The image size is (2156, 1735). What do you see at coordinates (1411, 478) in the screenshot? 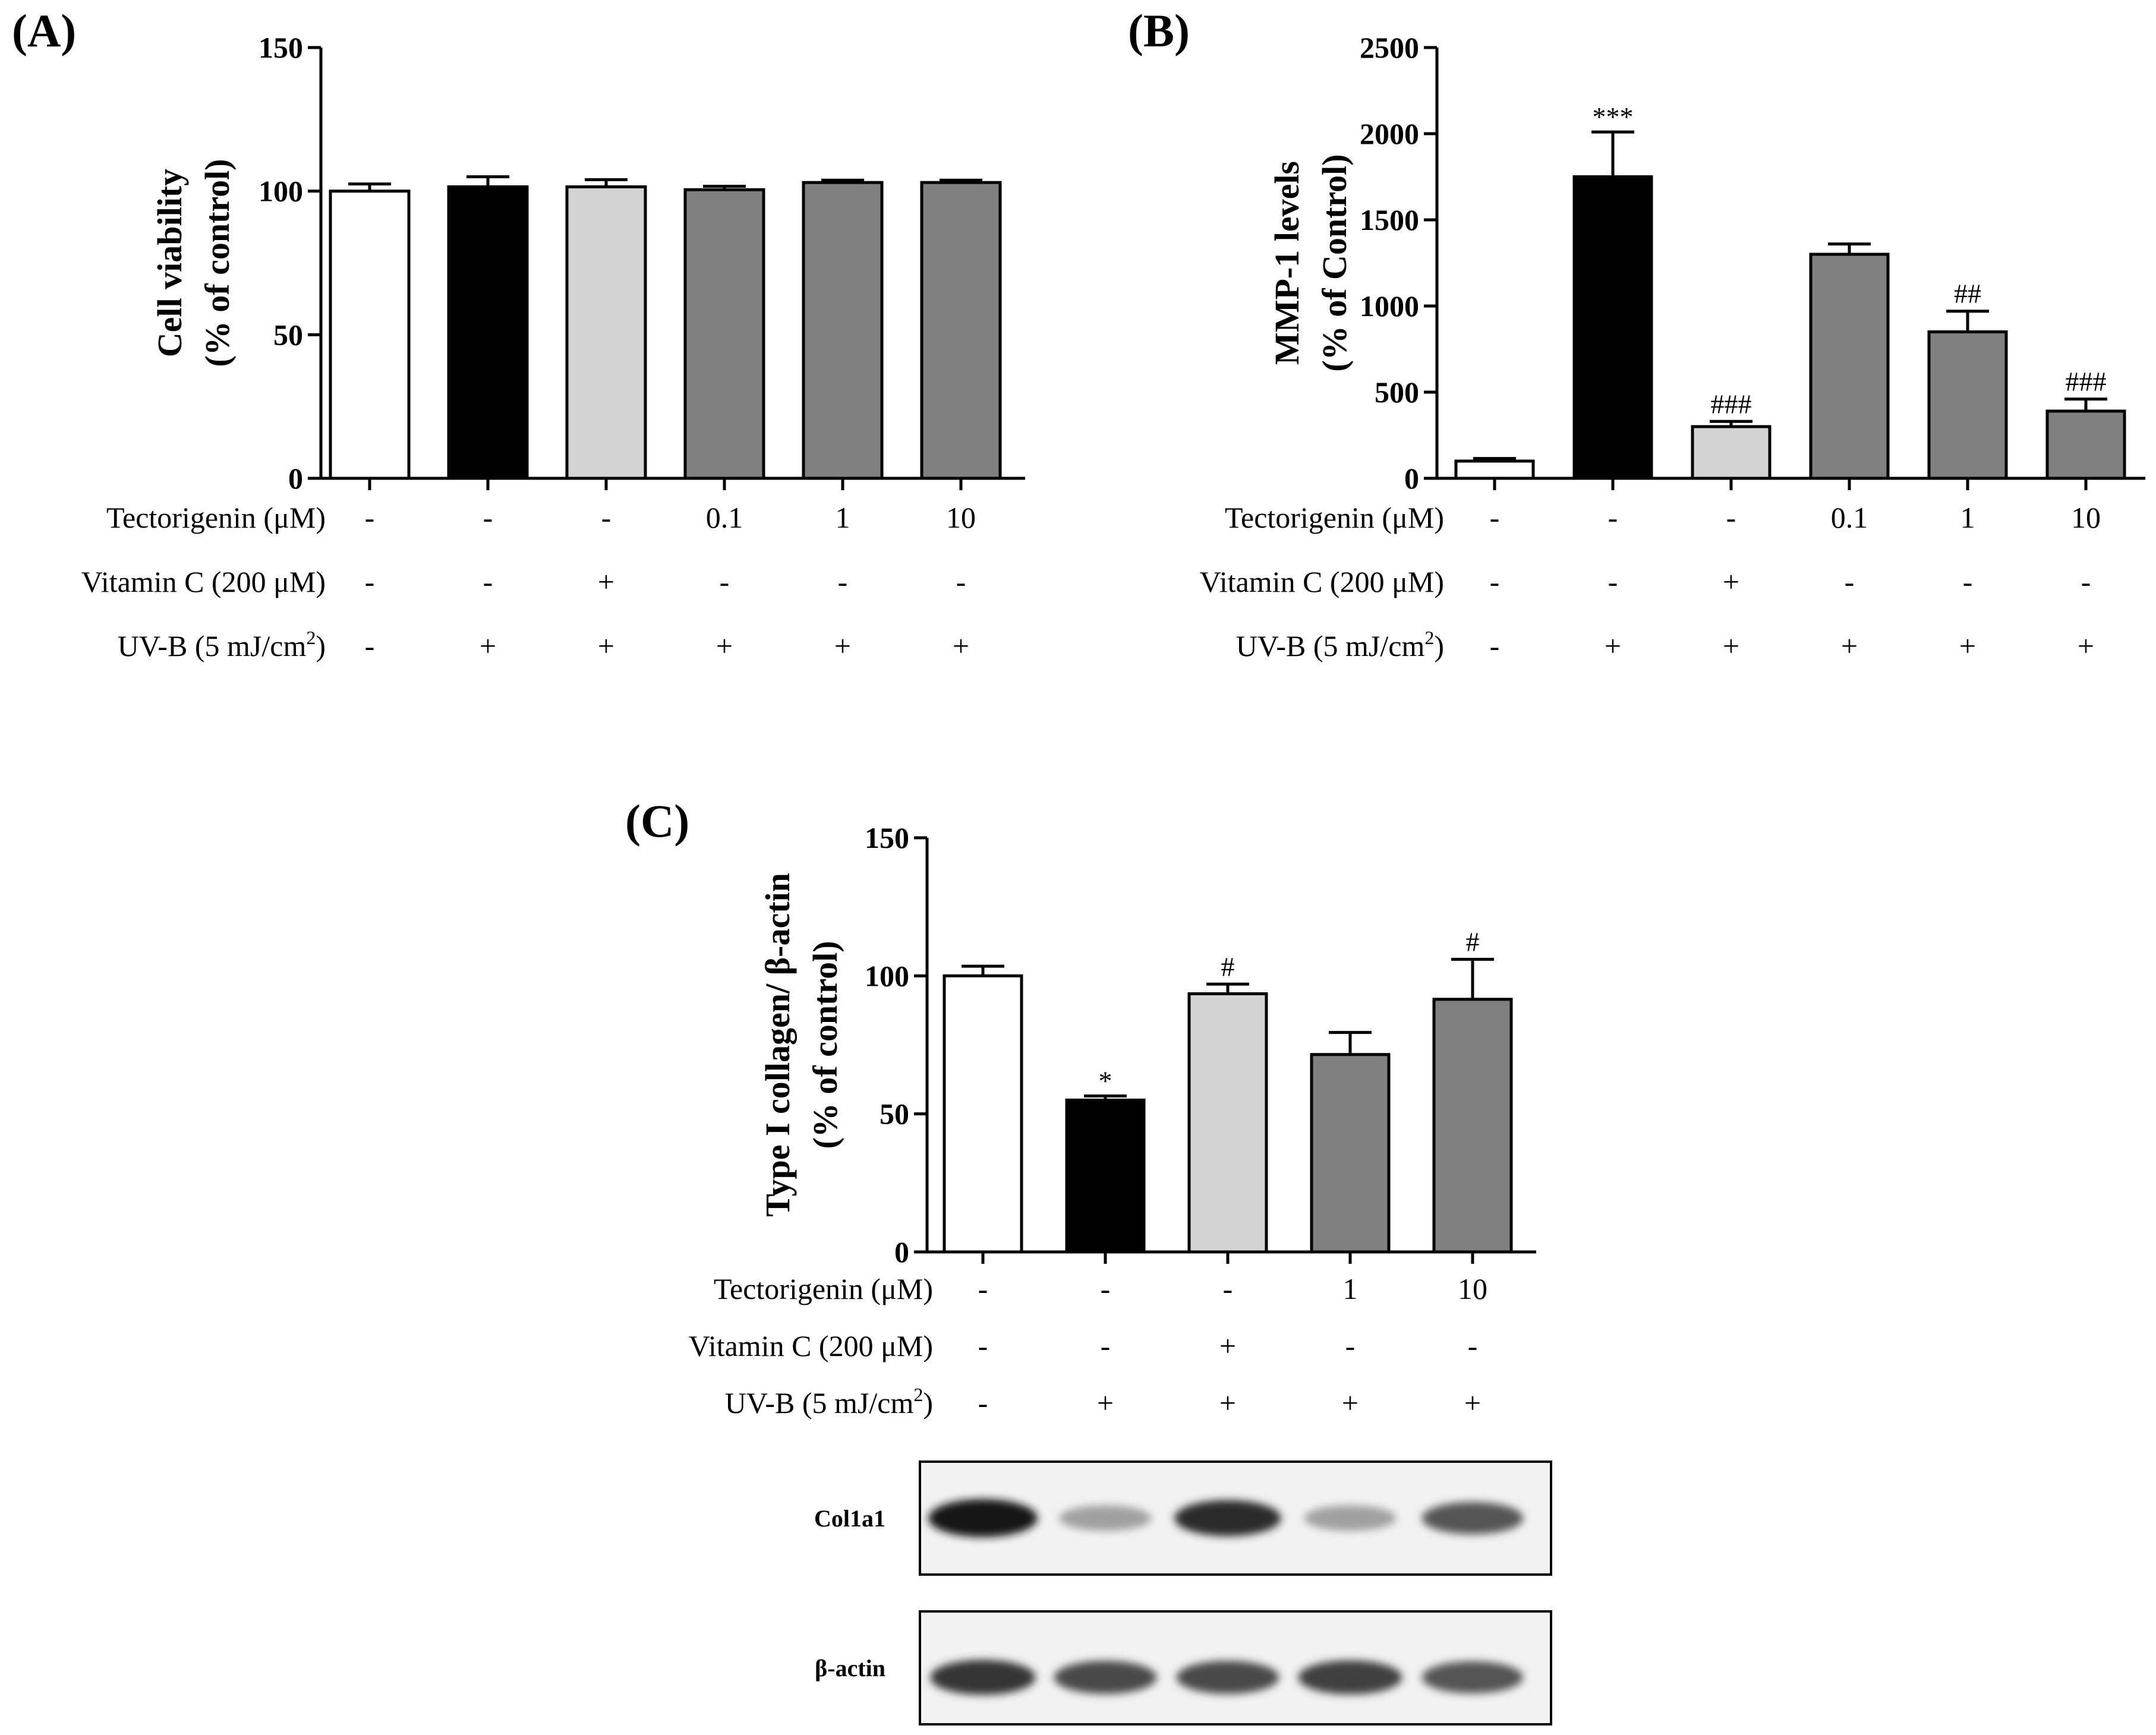
I see `chart-1-y-tick-label: 0` at bounding box center [1411, 478].